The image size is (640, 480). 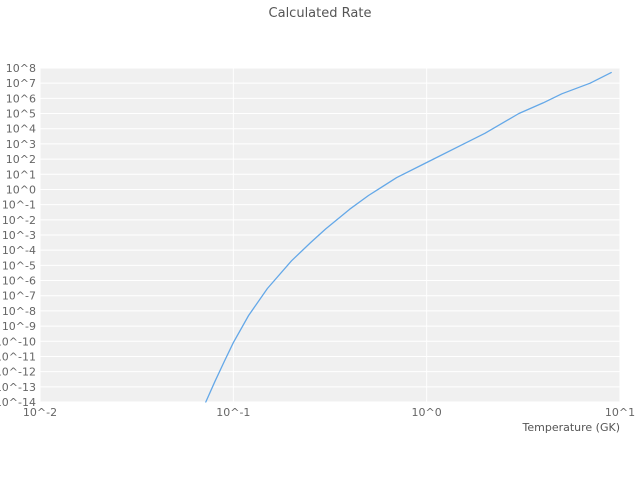 I want to click on y-tick-label: 10^-1, so click(x=19, y=205).